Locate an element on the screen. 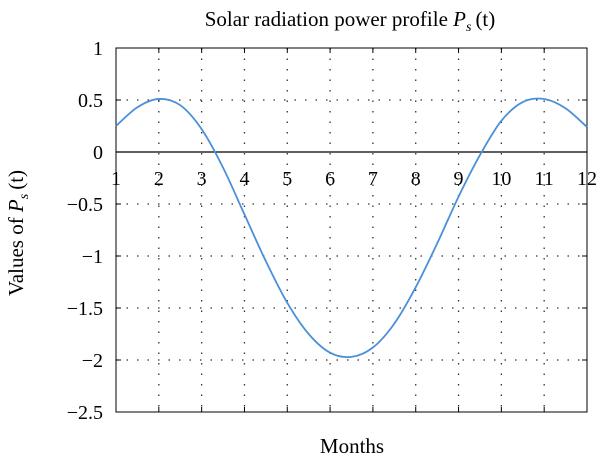  x-tick-label: 3 is located at coordinates (202, 179).